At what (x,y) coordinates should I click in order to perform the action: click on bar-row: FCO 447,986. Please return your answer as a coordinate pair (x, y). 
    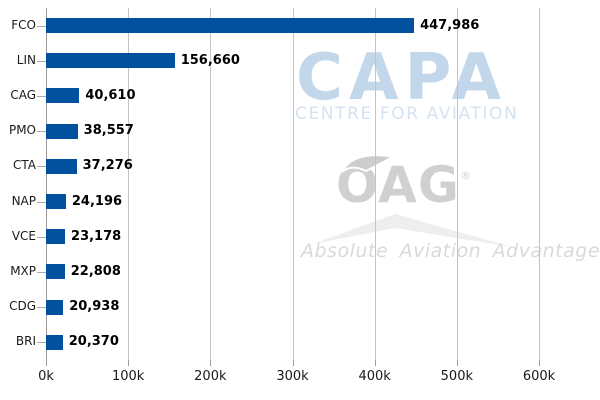
    Looking at the image, I should click on (300, 25).